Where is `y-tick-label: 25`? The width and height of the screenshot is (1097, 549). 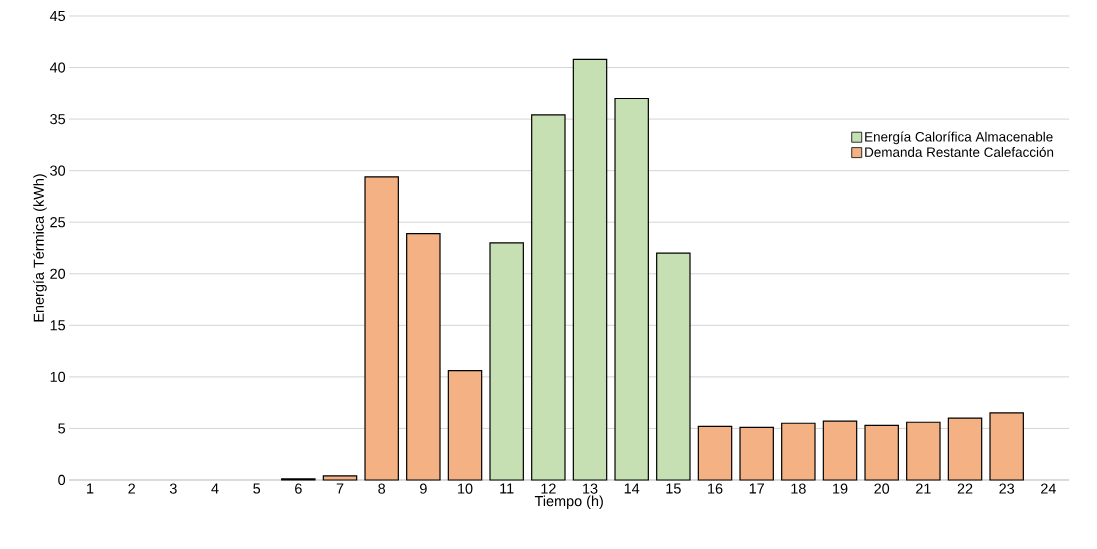
y-tick-label: 25 is located at coordinates (58, 222).